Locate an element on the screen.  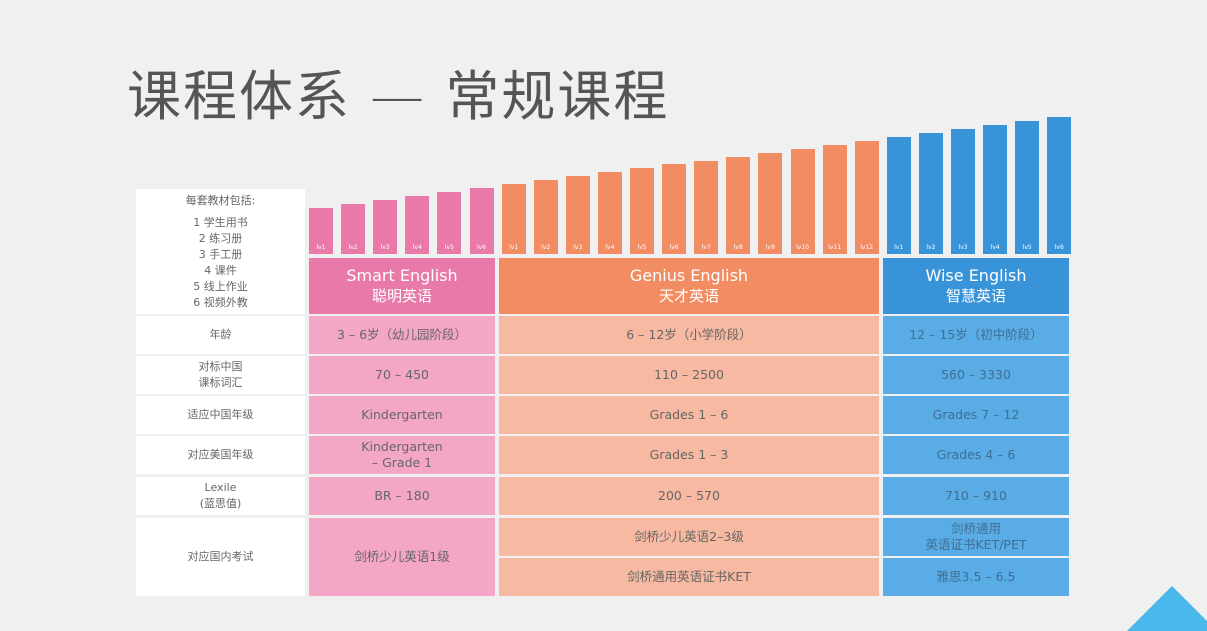
level-label: lv9 is located at coordinates (770, 247).